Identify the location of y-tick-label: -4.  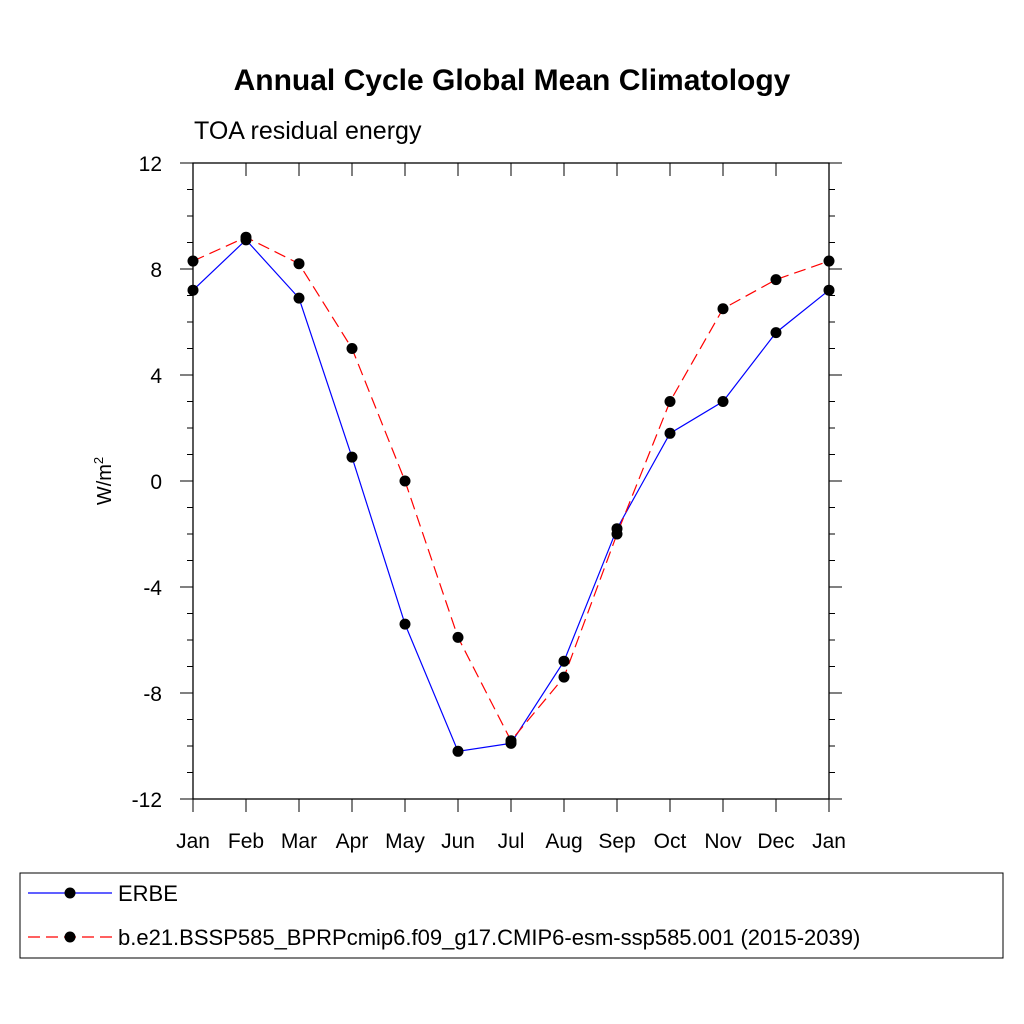
(152, 588).